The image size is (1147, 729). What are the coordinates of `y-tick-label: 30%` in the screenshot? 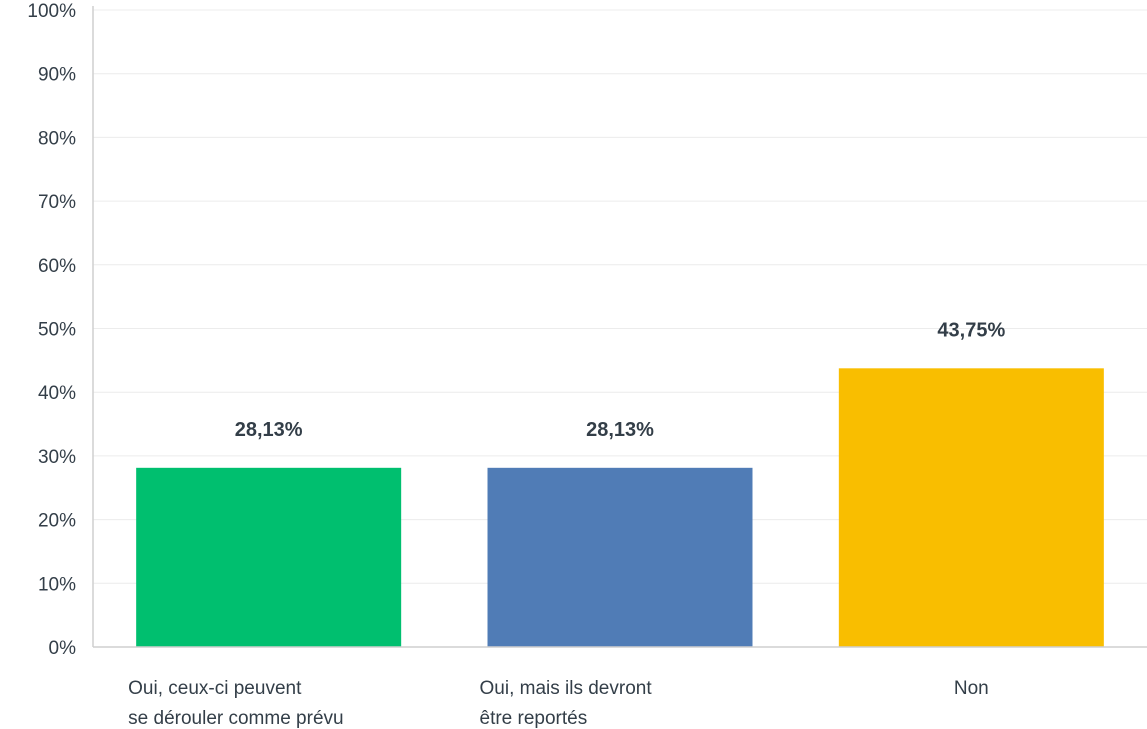 It's located at (57, 457).